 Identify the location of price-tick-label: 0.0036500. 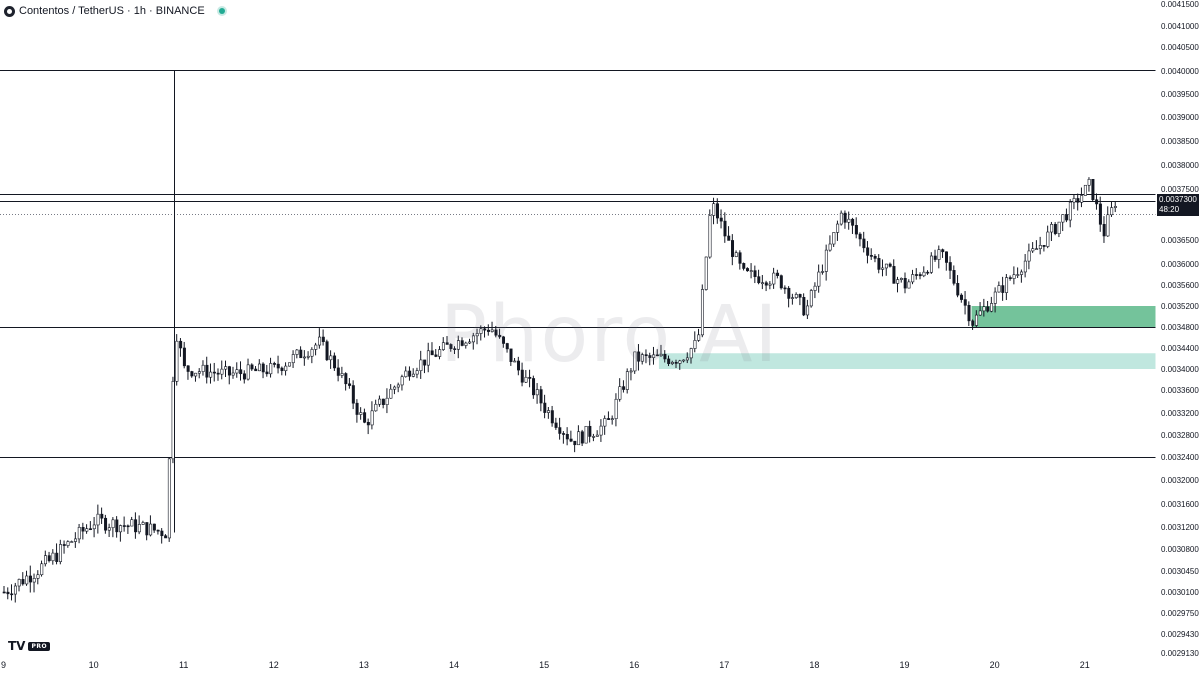
(1180, 240).